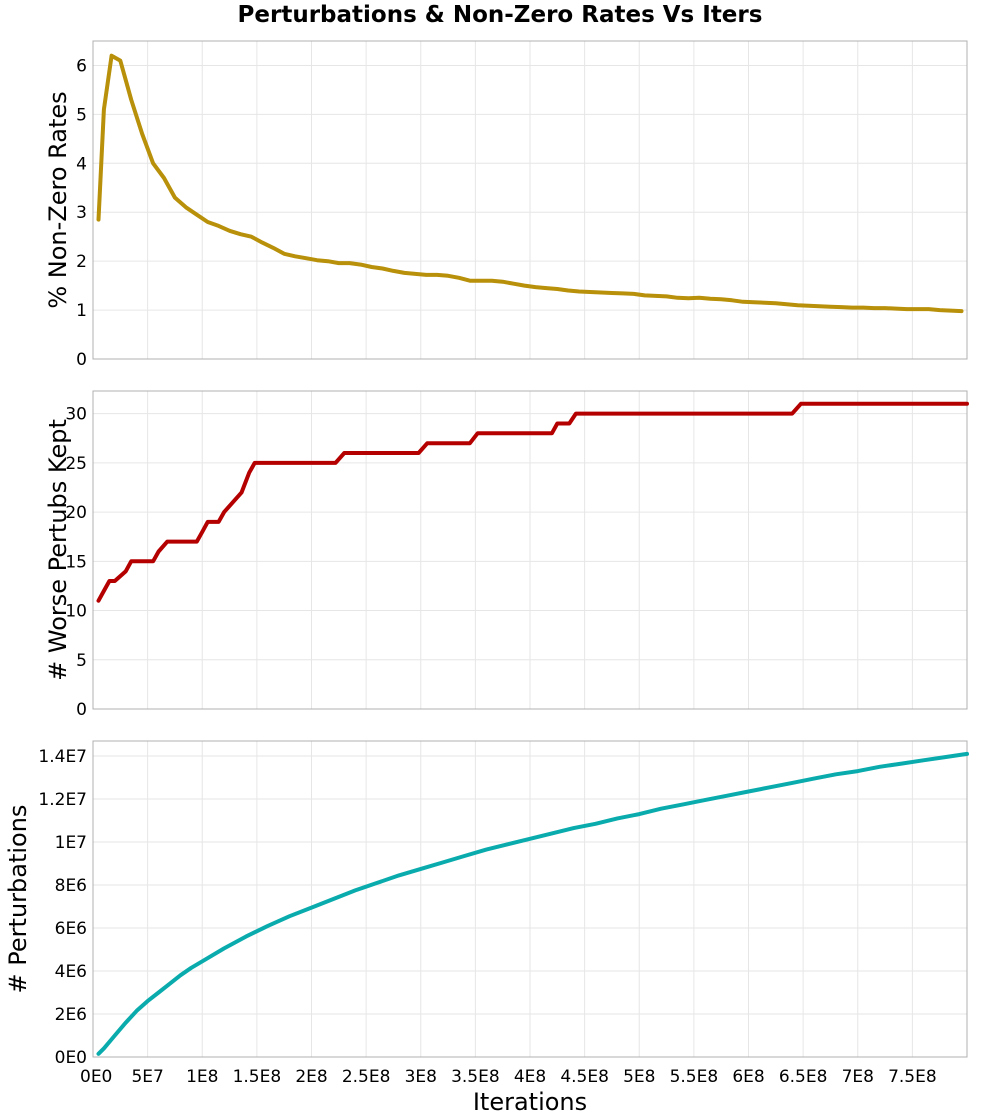 The width and height of the screenshot is (1000, 1120). Describe the element at coordinates (58, 550) in the screenshot. I see `y-axis-label: # Worse Pertubs Kept` at that location.